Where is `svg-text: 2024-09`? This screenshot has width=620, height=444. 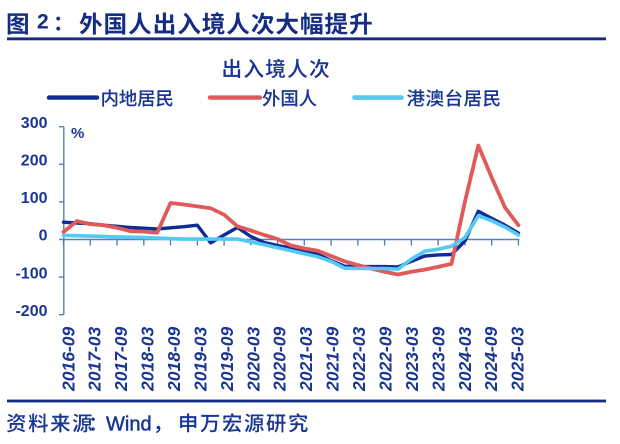 svg-text: 2024-09 is located at coordinates (491, 359).